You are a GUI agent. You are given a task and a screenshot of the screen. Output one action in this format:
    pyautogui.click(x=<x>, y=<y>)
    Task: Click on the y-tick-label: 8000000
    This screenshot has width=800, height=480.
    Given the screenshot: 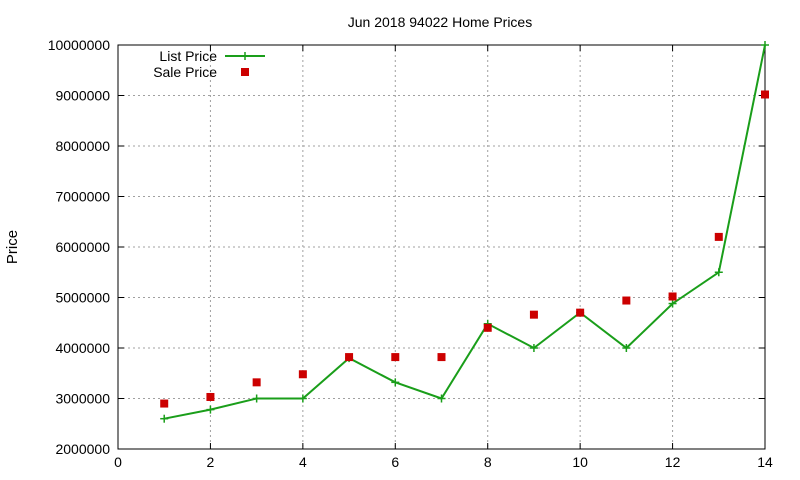 What is the action you would take?
    pyautogui.click(x=82, y=146)
    